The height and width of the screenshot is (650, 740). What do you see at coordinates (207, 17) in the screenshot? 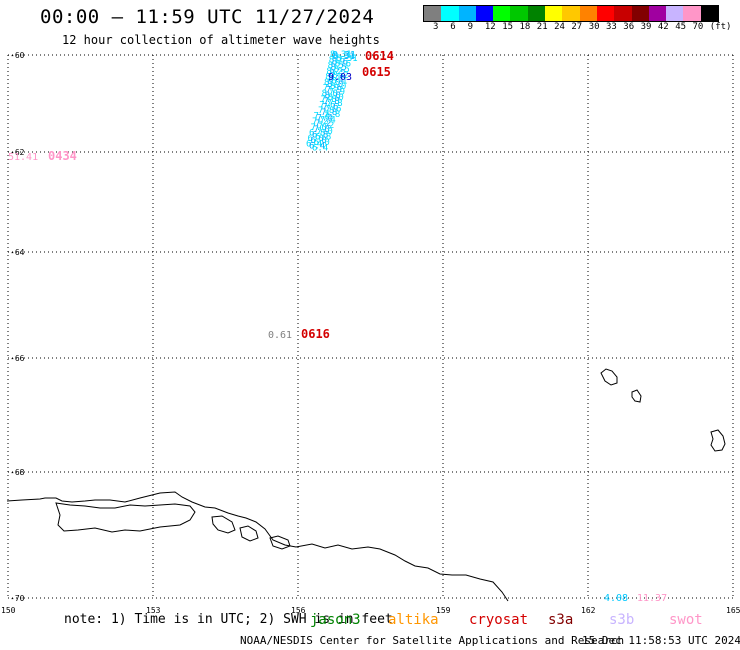
I see `map-title: 00:00 — 11:59 UTC 11/27/2024` at bounding box center [207, 17].